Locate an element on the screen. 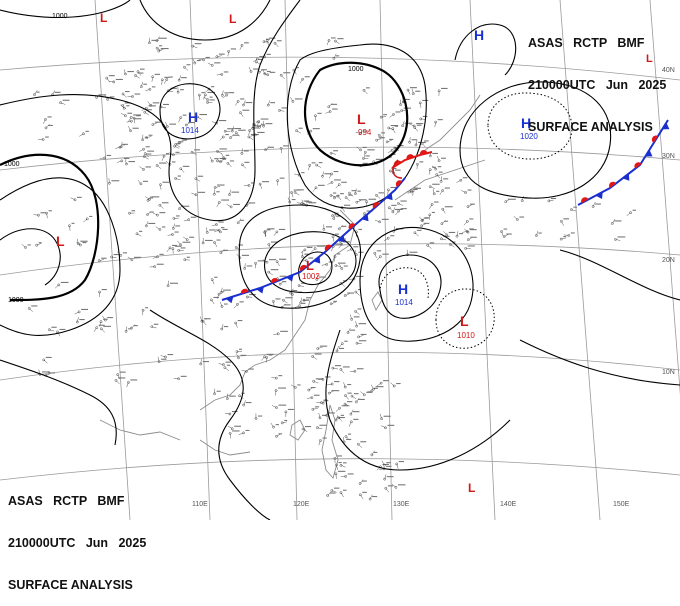 Image resolution: width=680 pixels, height=606 pixels. lon-label: 120E is located at coordinates (301, 504).